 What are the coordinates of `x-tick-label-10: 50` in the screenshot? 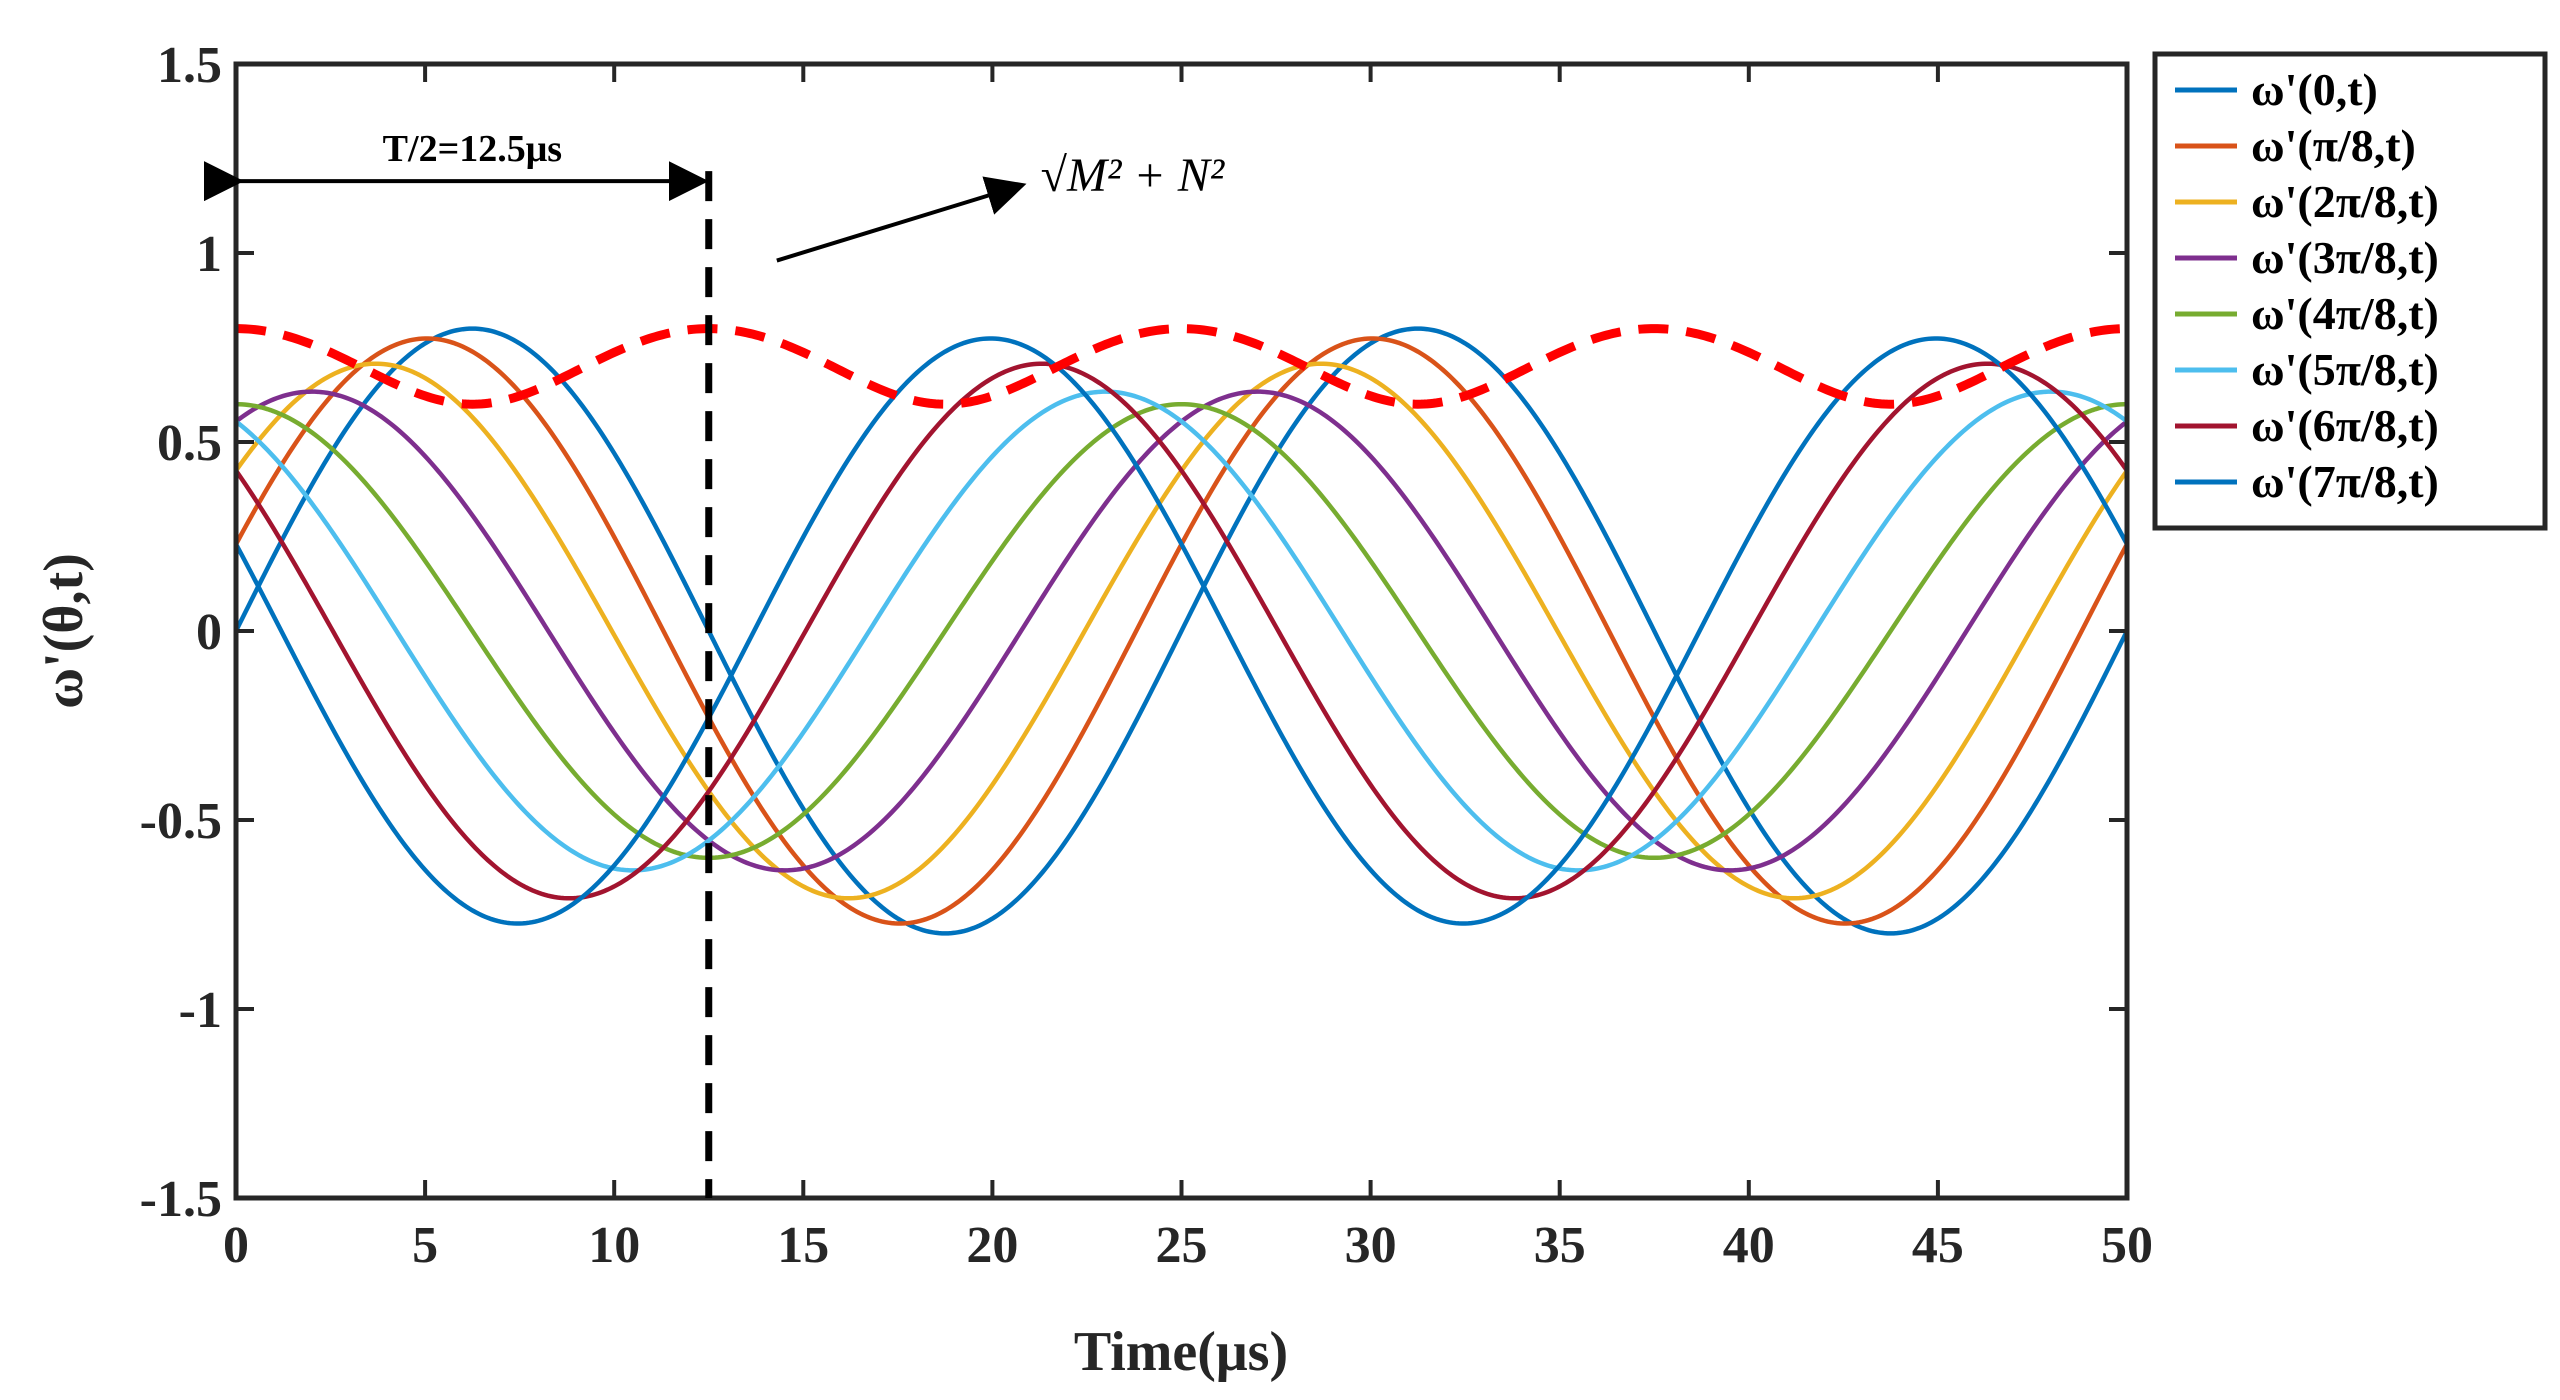 It's located at (2127, 1245).